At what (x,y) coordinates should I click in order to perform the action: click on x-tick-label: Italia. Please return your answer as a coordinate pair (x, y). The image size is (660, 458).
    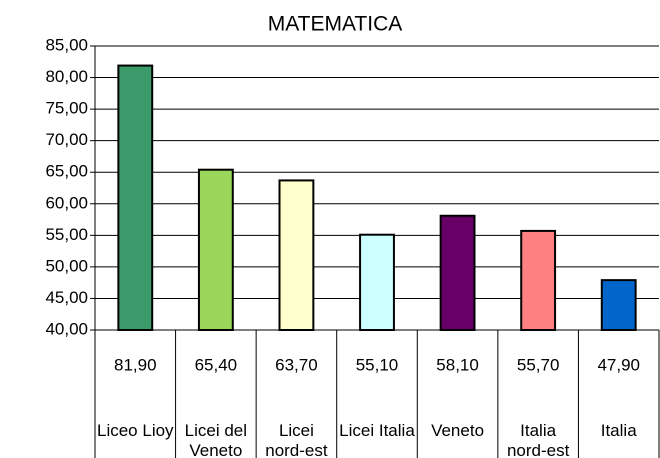
    Looking at the image, I should click on (618, 430).